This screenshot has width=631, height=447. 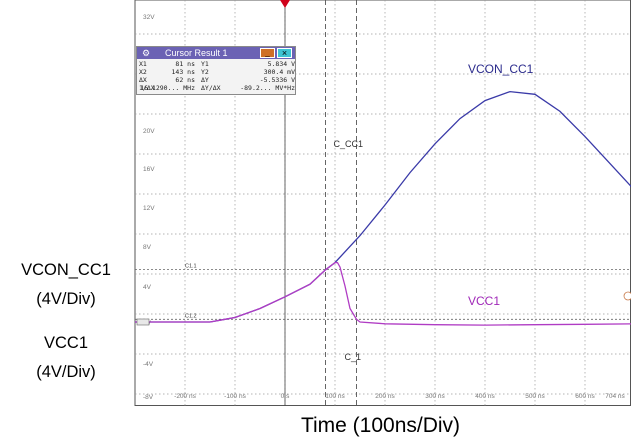 What do you see at coordinates (65, 343) in the screenshot?
I see `vcc1-side-name: VCC1` at bounding box center [65, 343].